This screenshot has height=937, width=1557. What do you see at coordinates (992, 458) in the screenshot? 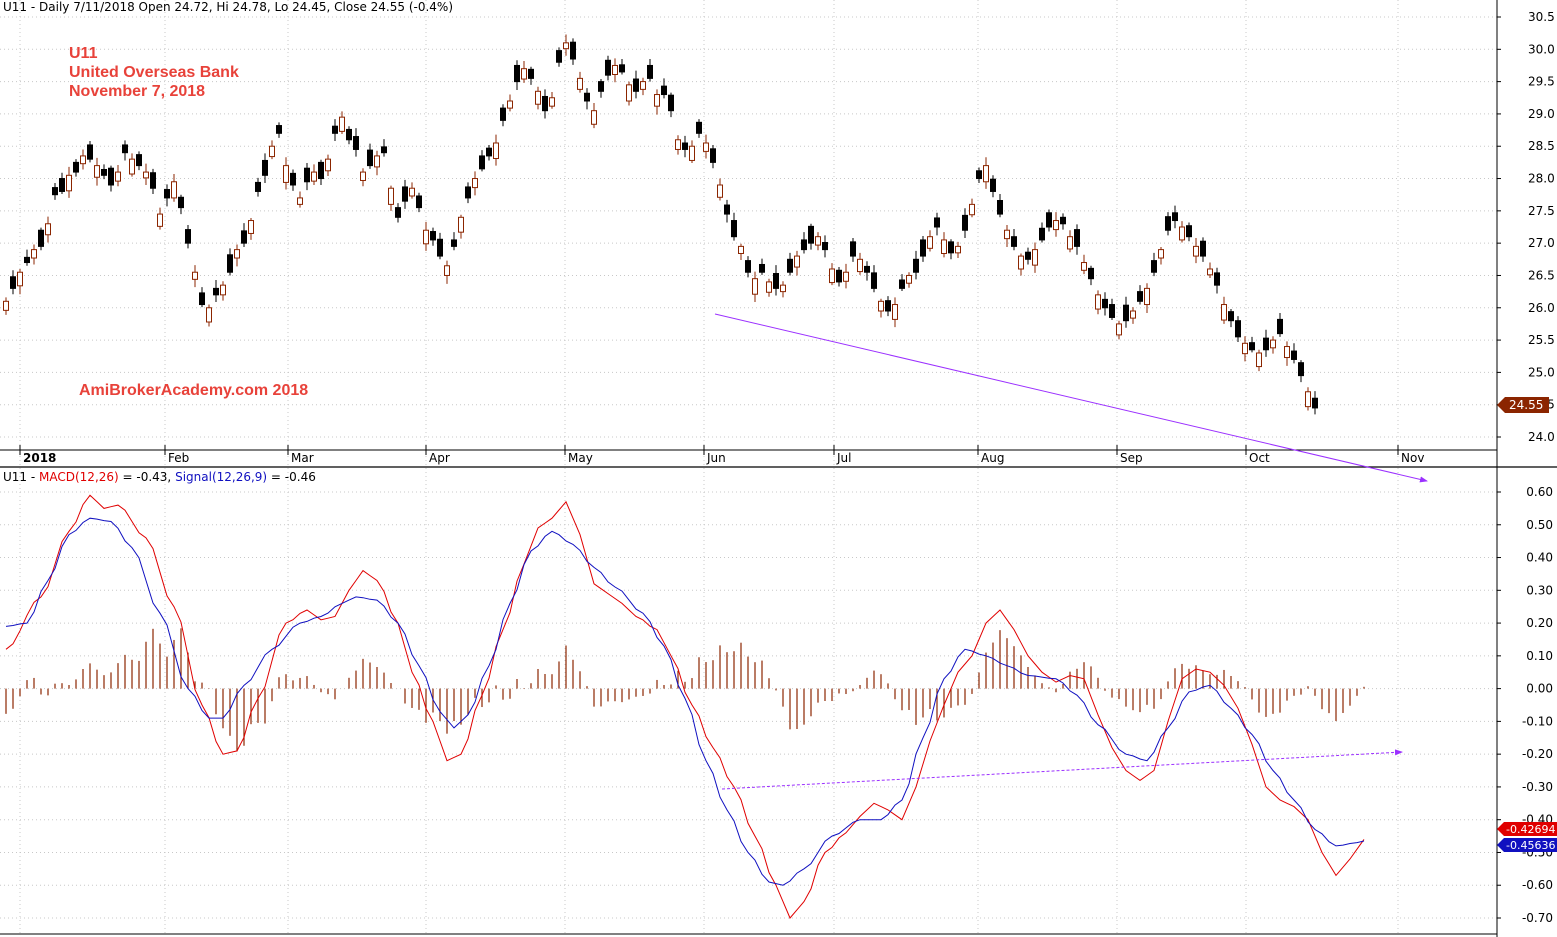
I see `month-label: Aug` at bounding box center [992, 458].